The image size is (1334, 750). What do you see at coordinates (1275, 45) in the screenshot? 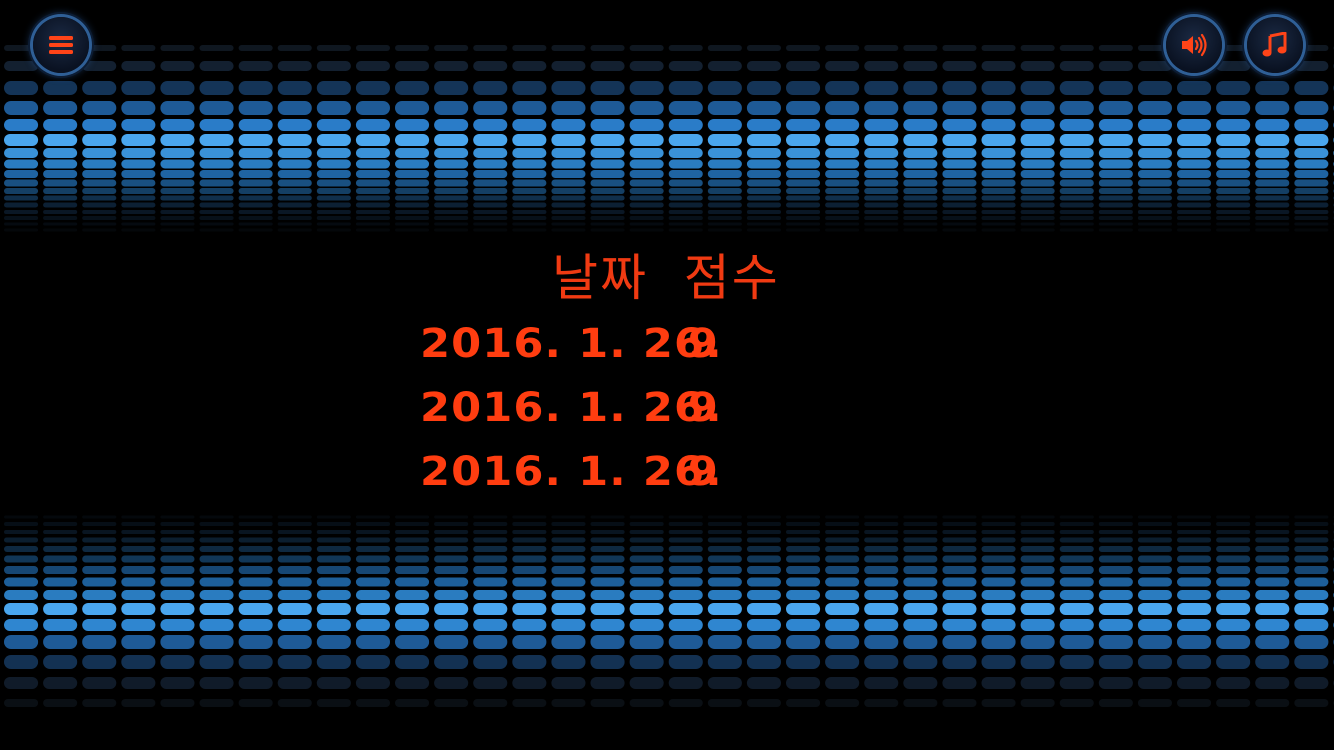
I see `music-toggle-button` at bounding box center [1275, 45].